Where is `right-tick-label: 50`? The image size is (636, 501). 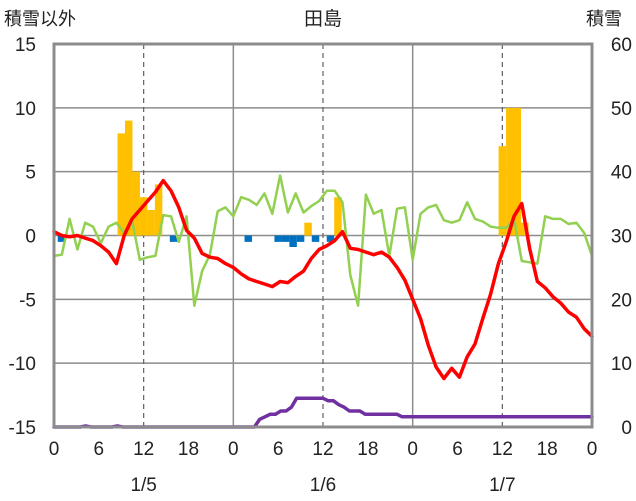
right-tick-label: 50 is located at coordinates (621, 109).